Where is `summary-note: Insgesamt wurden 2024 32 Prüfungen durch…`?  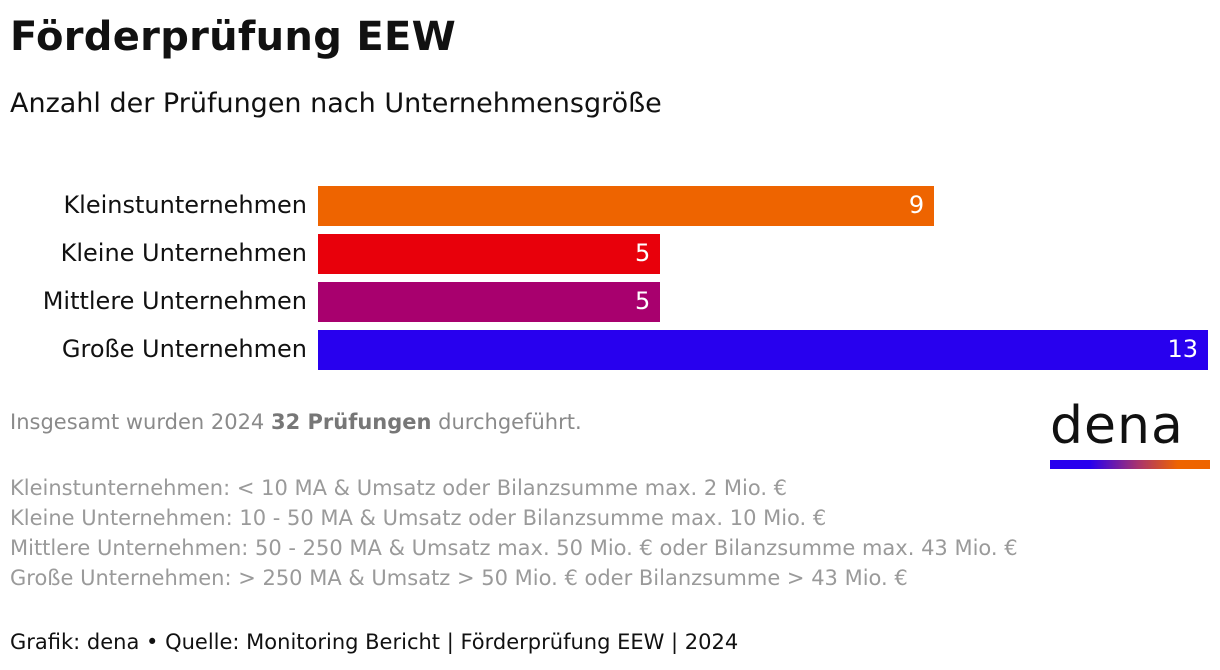
summary-note: Insgesamt wurden 2024 32 Prüfungen durch… is located at coordinates (296, 422).